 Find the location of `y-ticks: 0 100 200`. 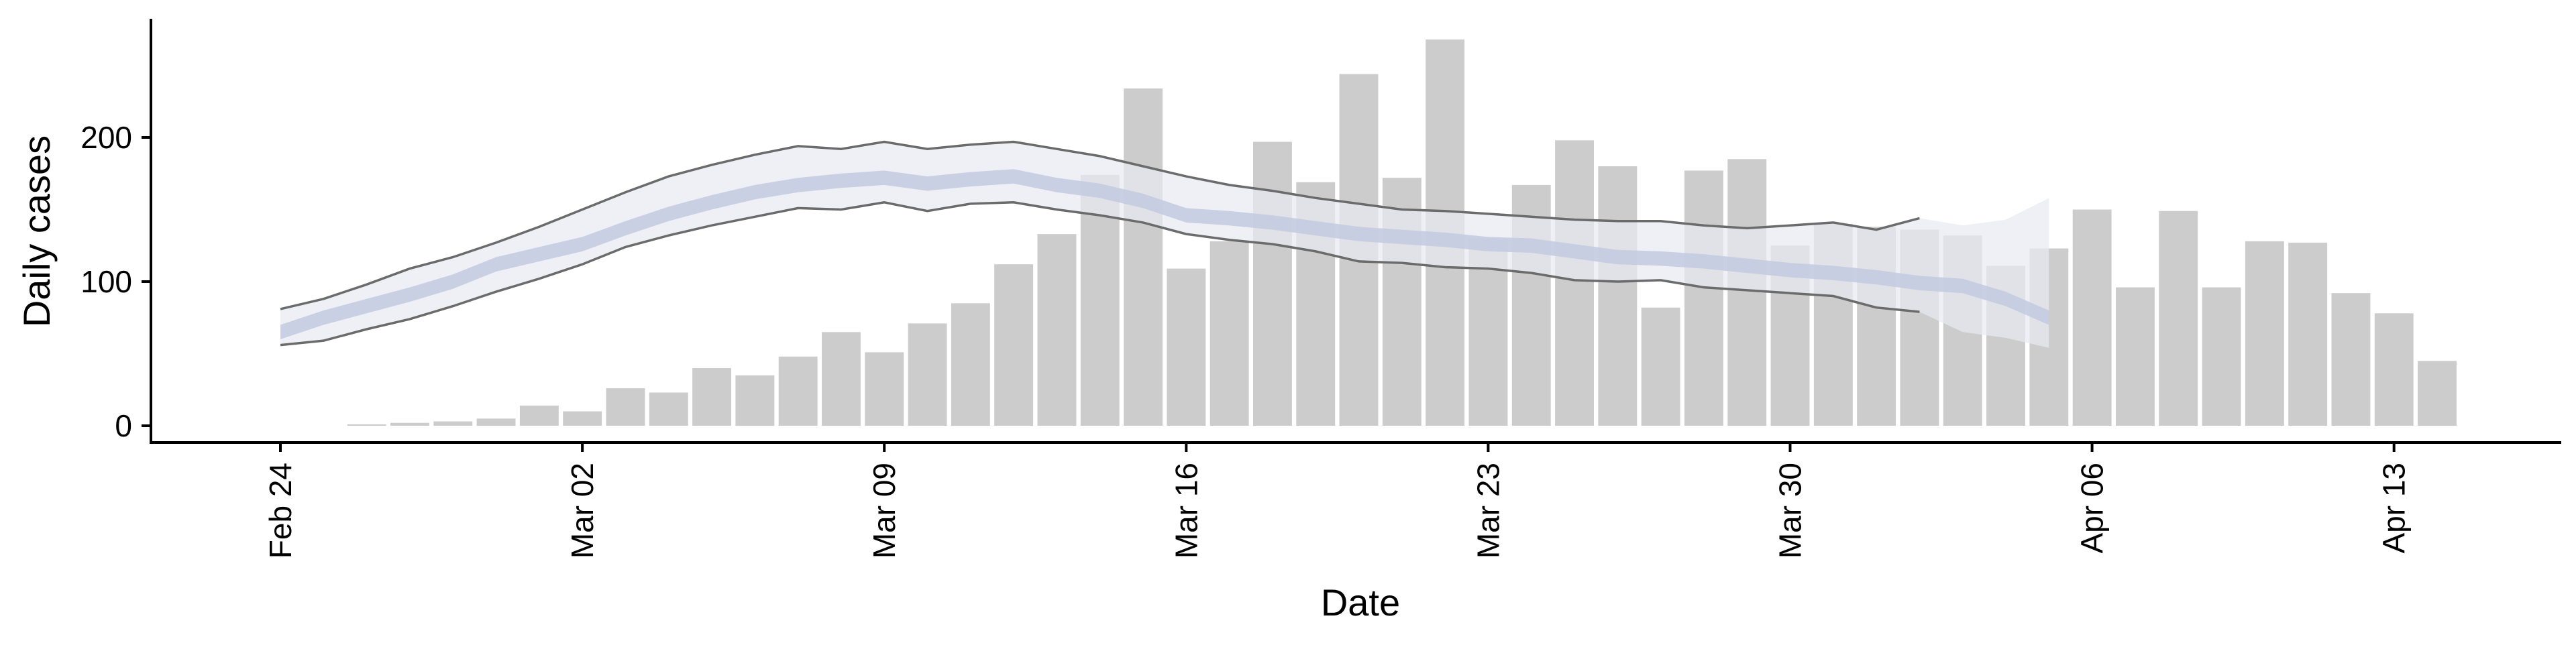

y-ticks: 0 100 200 is located at coordinates (115, 281).